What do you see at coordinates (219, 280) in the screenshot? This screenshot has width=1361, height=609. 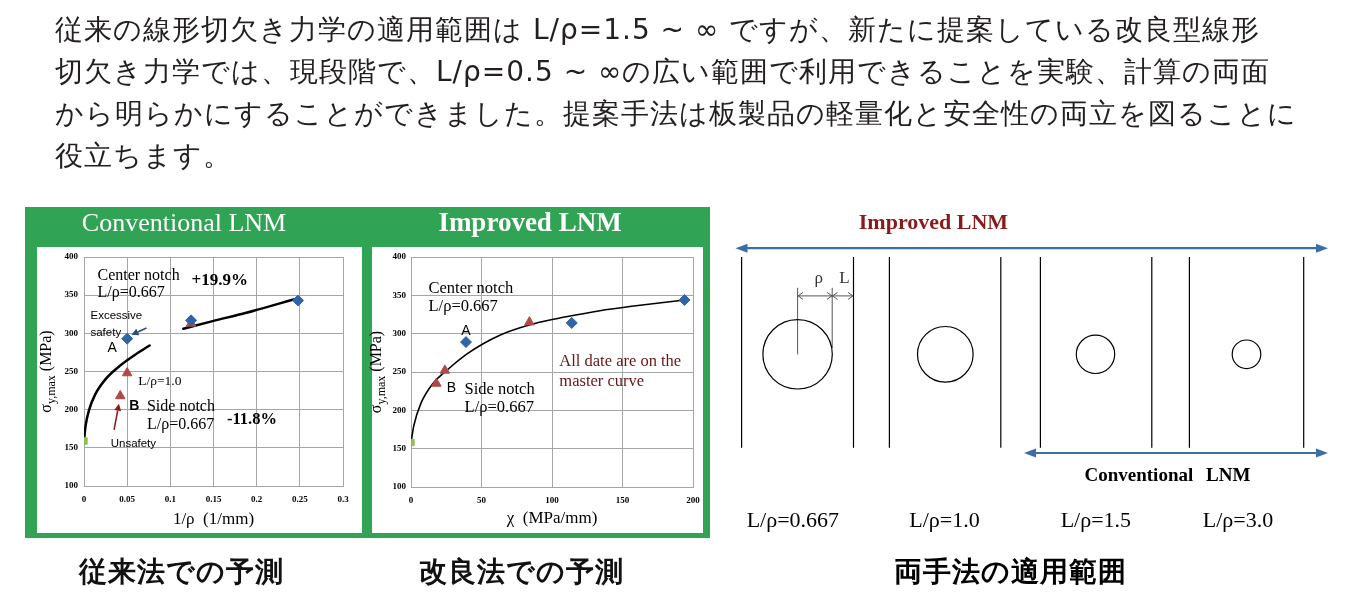 I see `annotation: +19.9%` at bounding box center [219, 280].